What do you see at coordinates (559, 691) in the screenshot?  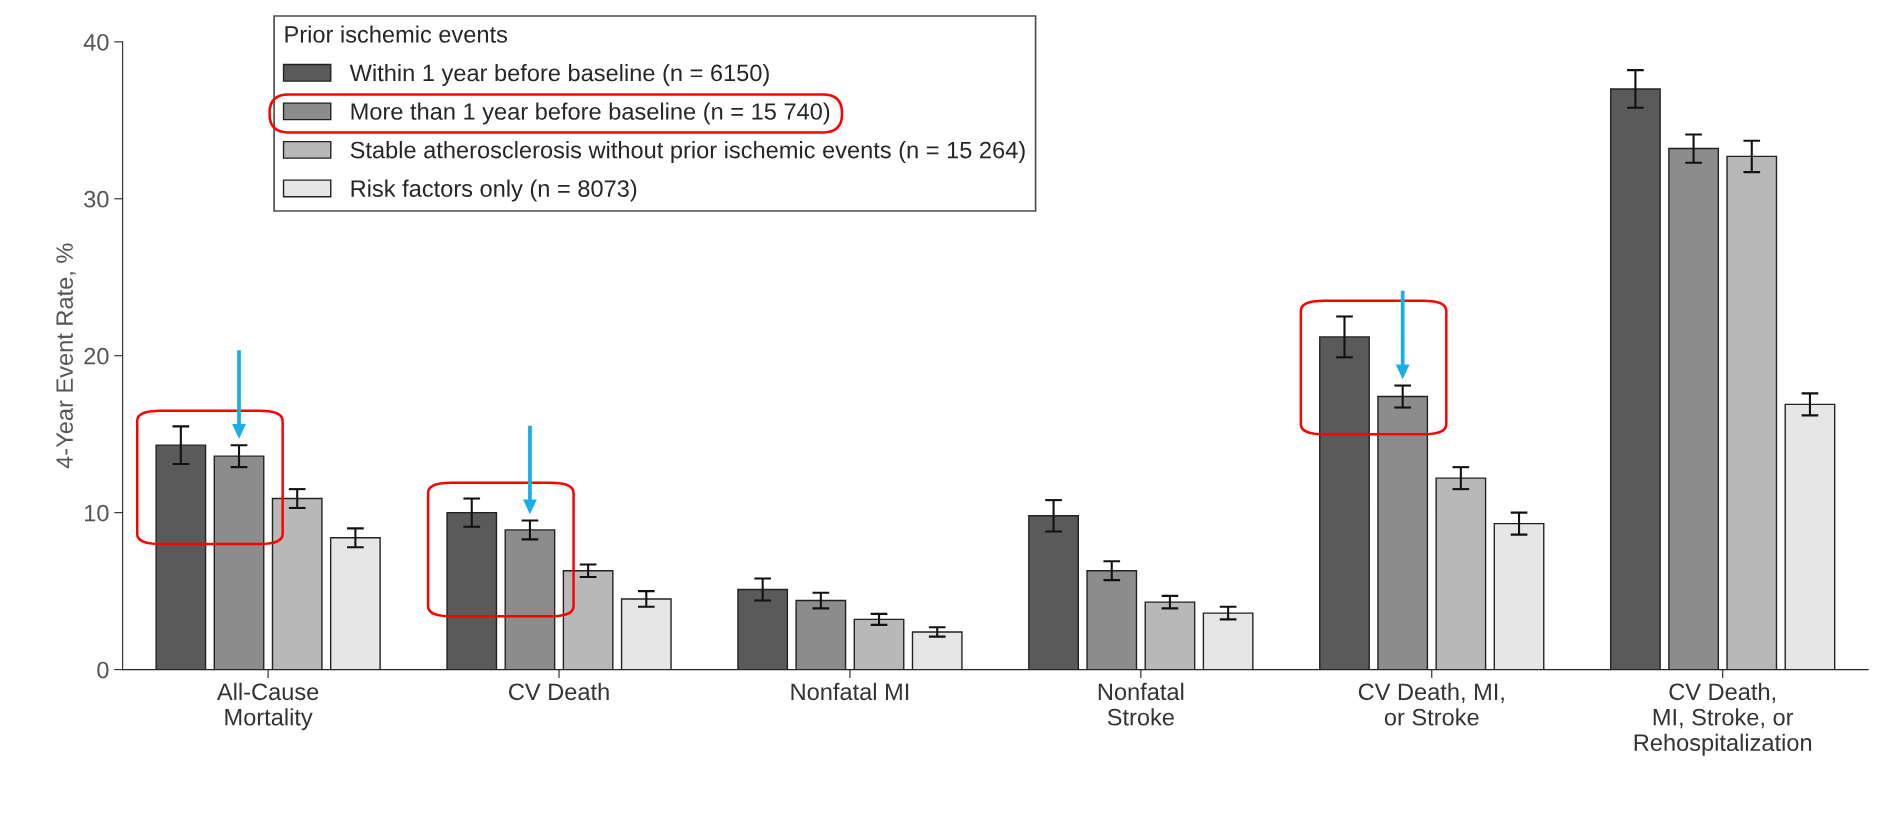 I see `x-tick-label: CV Death` at bounding box center [559, 691].